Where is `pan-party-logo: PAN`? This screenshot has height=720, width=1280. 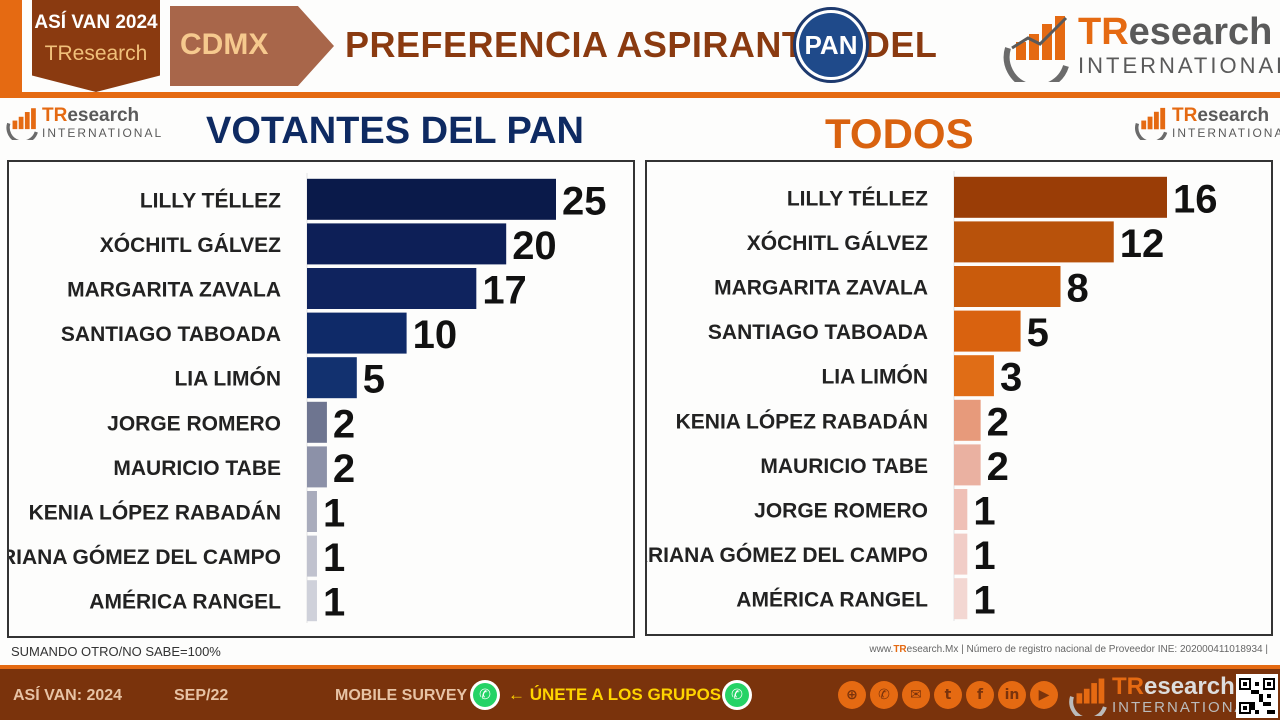
pan-party-logo: PAN is located at coordinates (831, 45).